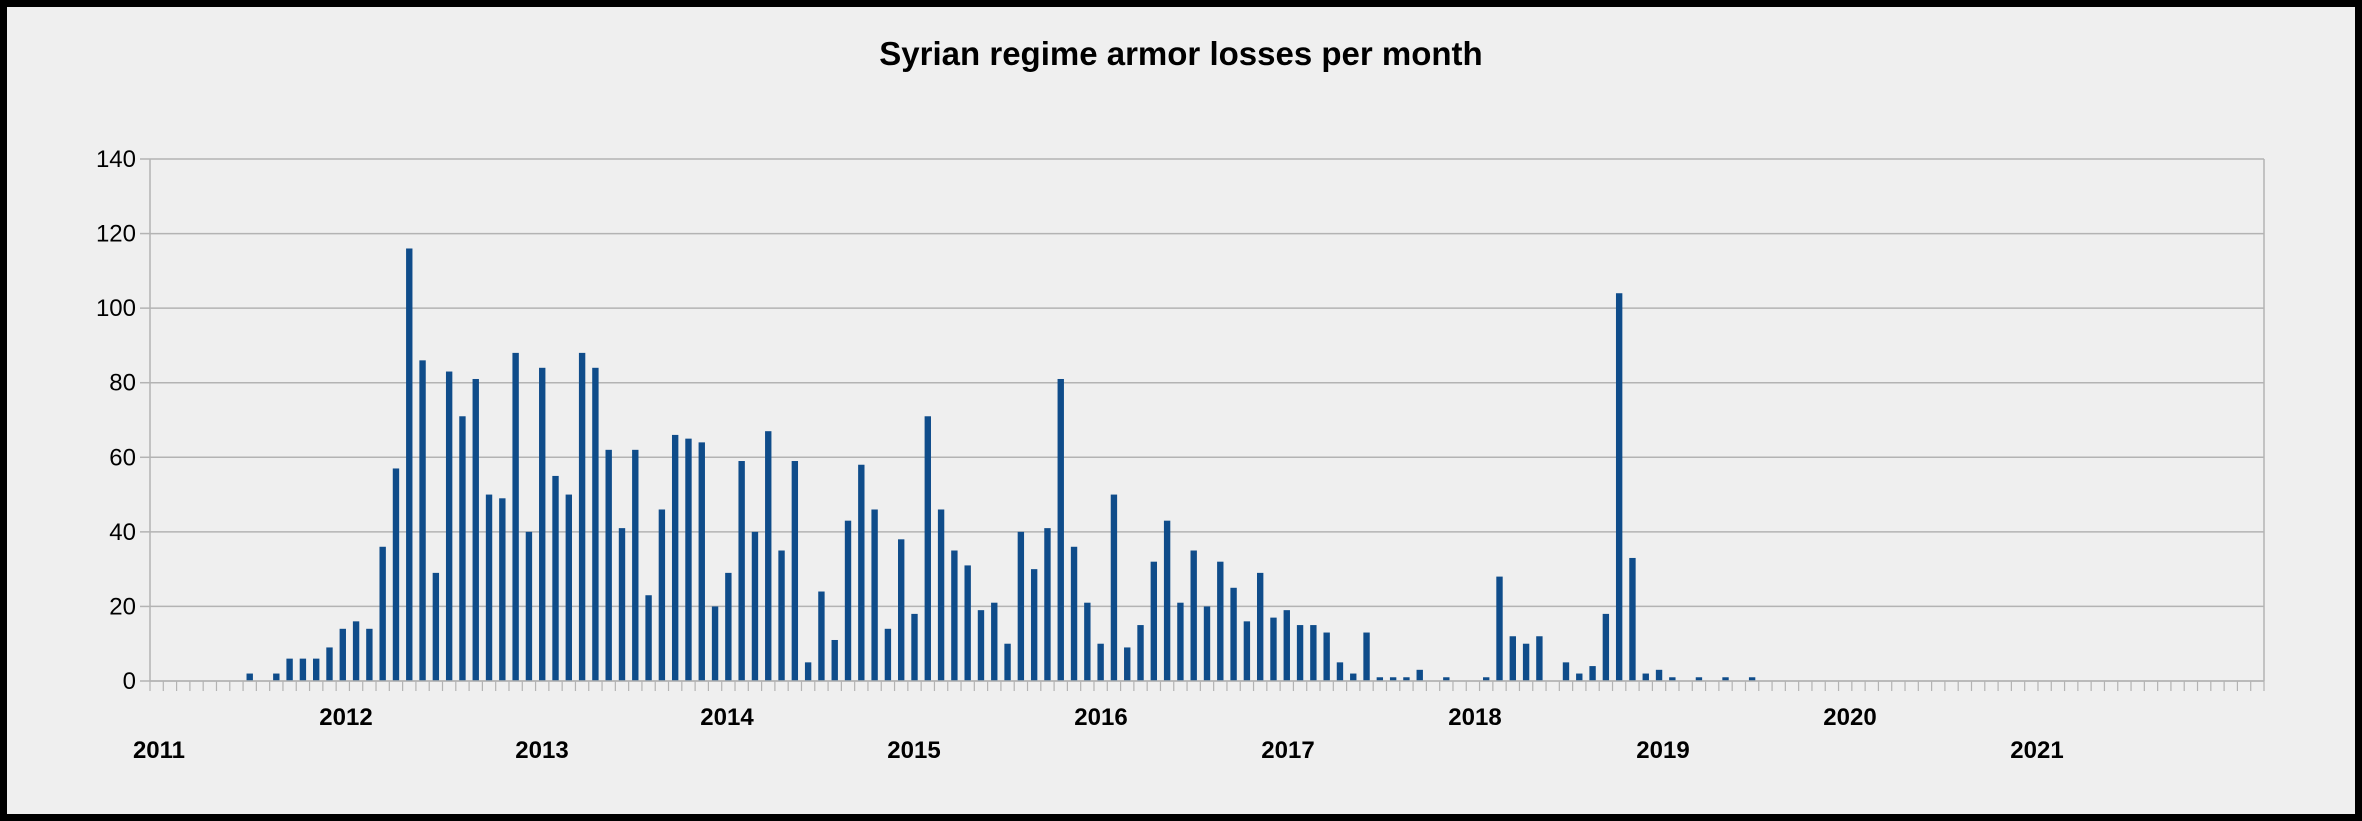 The image size is (2362, 821). What do you see at coordinates (1100, 717) in the screenshot?
I see `x-tick-label: 2016` at bounding box center [1100, 717].